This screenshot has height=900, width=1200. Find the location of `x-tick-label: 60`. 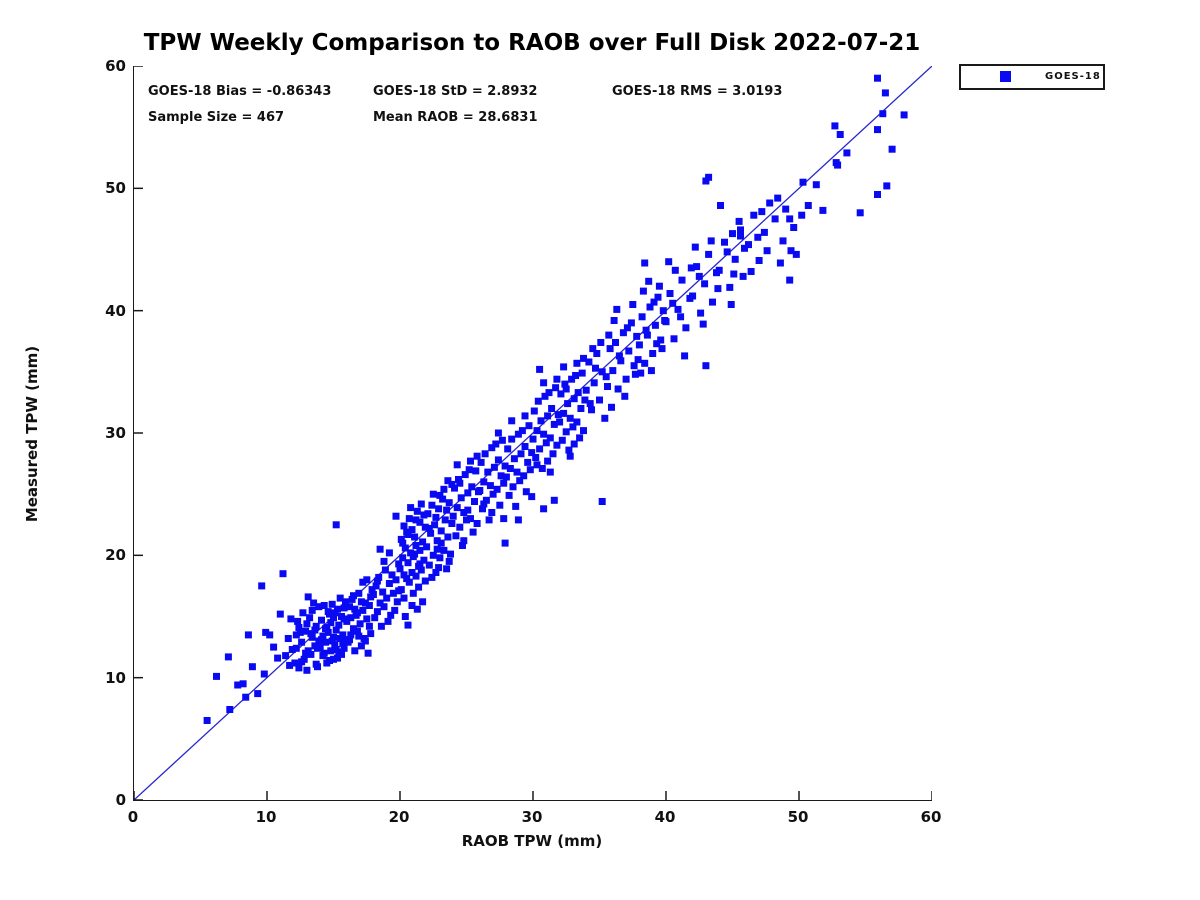

x-tick-label: 60 is located at coordinates (931, 817).